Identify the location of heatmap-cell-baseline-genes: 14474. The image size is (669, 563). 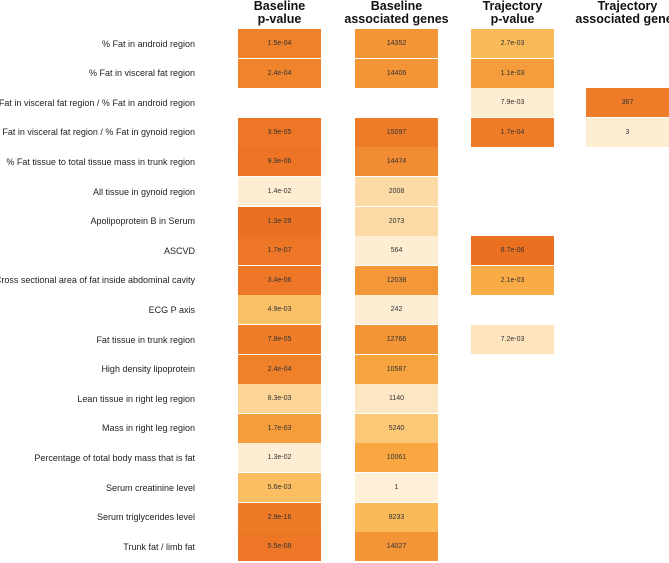
(396, 162).